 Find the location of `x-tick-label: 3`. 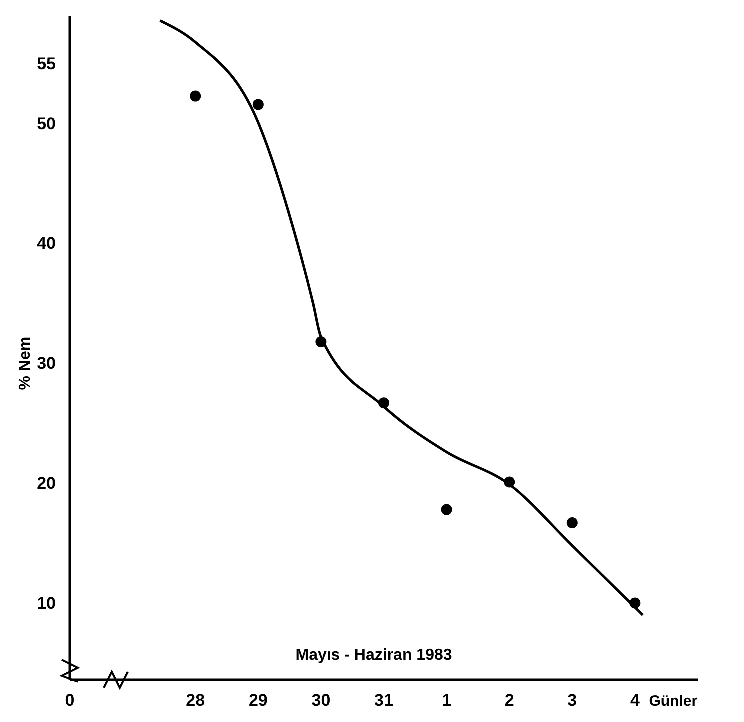

x-tick-label: 3 is located at coordinates (573, 700).